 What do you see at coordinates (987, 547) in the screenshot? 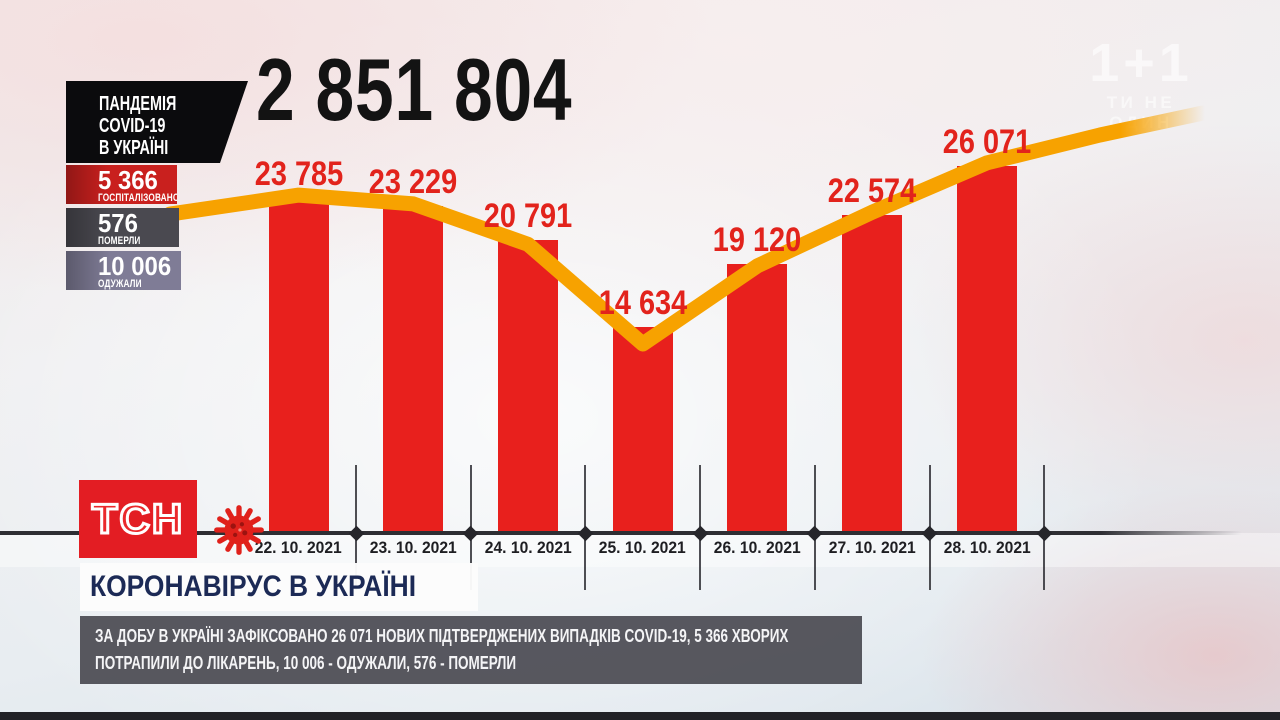
I see `date-axis-label: 28. 10. 2021` at bounding box center [987, 547].